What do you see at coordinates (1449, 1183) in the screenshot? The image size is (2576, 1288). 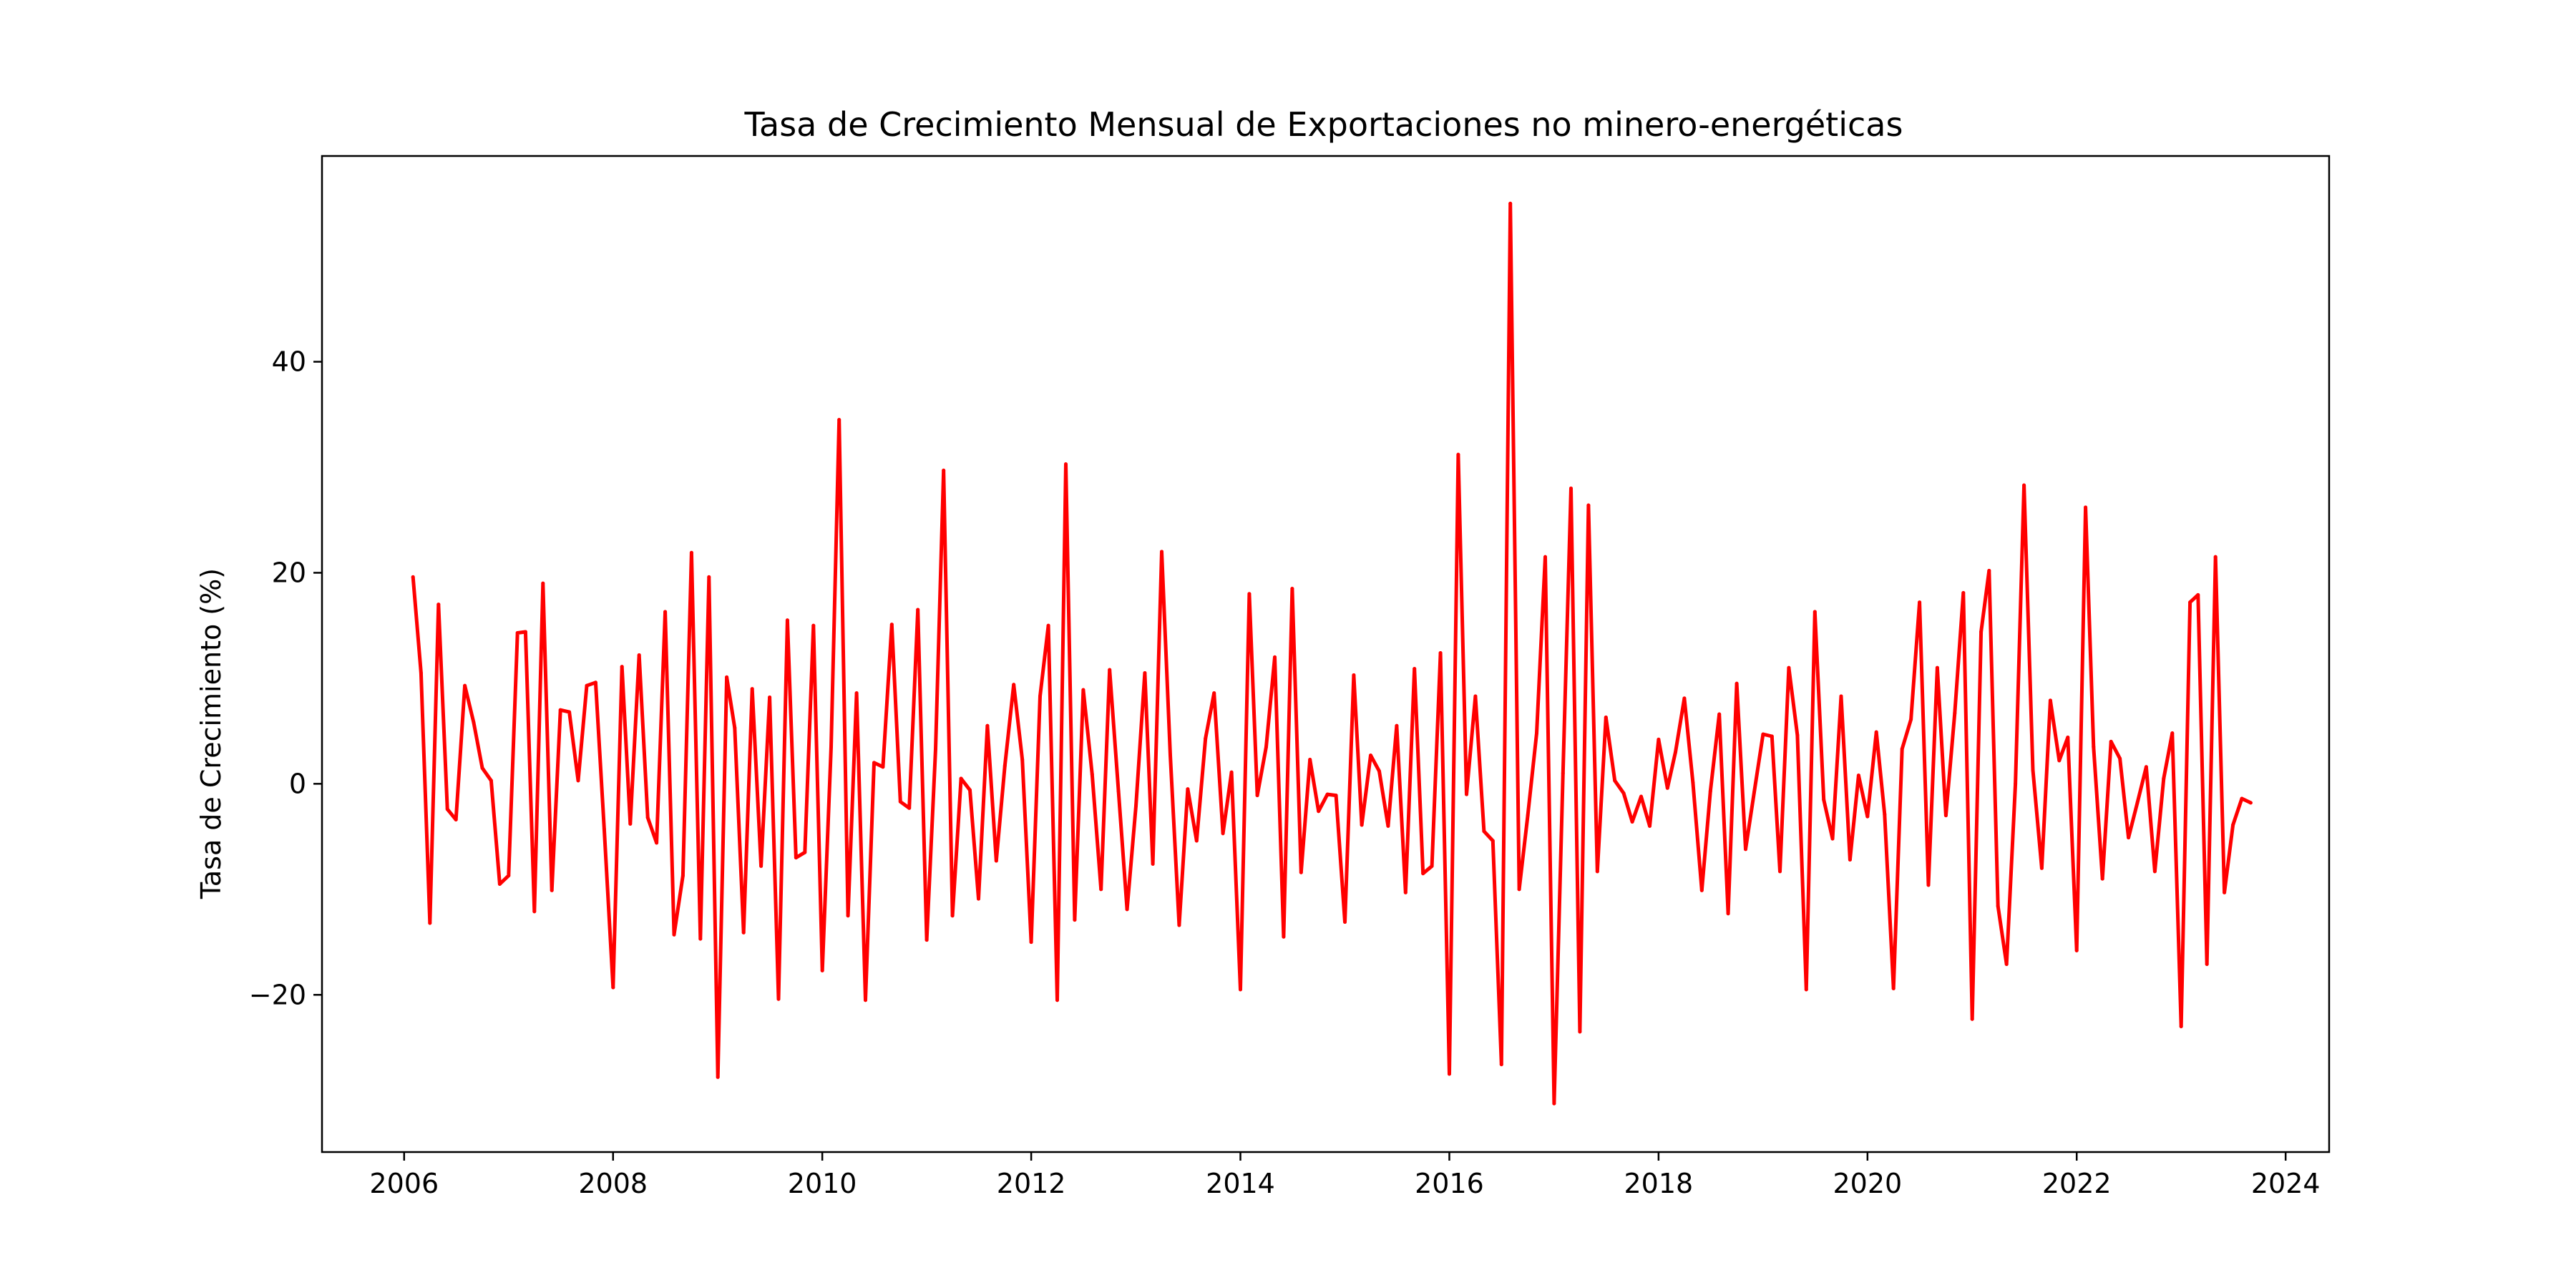 I see `x-tick-label-2016: 2016` at bounding box center [1449, 1183].